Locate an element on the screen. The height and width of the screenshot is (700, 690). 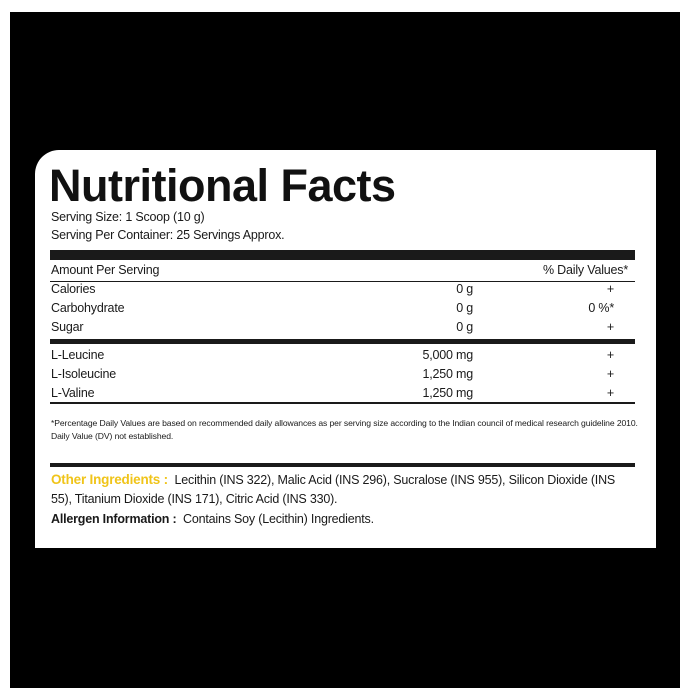
header-row: Amount Per Serving % Daily Values* is located at coordinates (339, 272).